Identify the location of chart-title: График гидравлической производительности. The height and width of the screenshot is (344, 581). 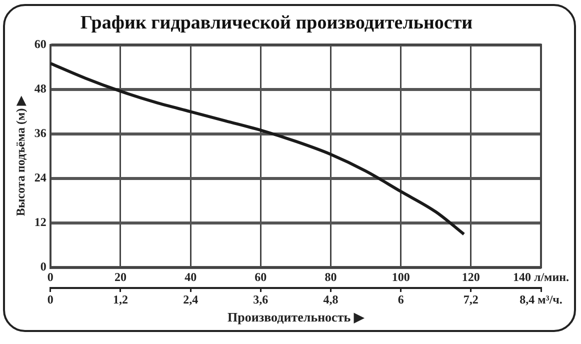
(276, 23).